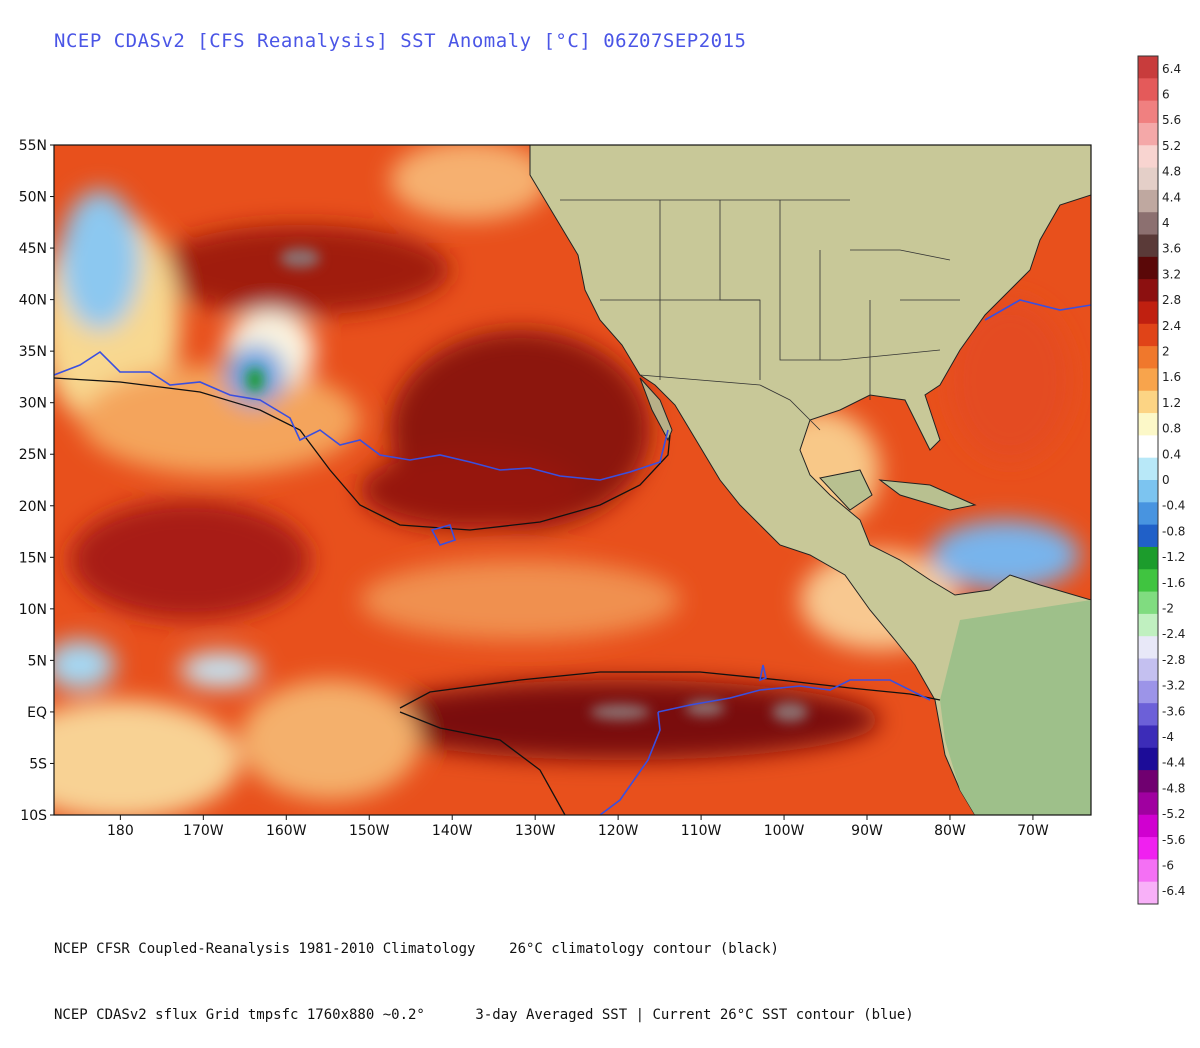 The height and width of the screenshot is (1048, 1200). I want to click on lon-label: 70W, so click(1033, 831).